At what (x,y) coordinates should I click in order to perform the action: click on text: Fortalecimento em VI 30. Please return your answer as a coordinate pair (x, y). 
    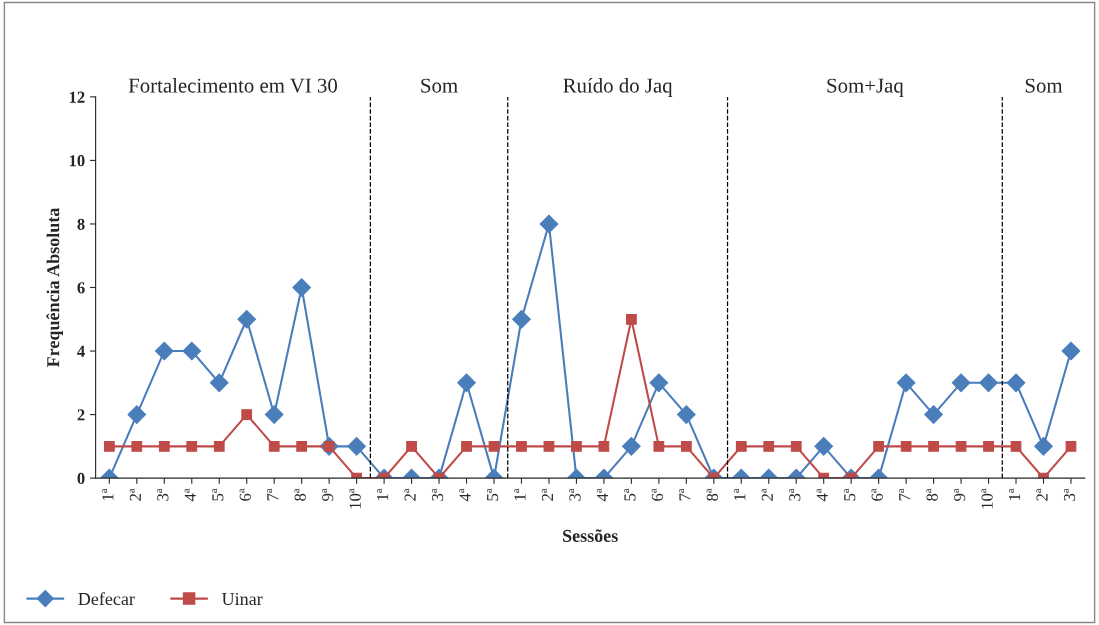
    Looking at the image, I should click on (233, 85).